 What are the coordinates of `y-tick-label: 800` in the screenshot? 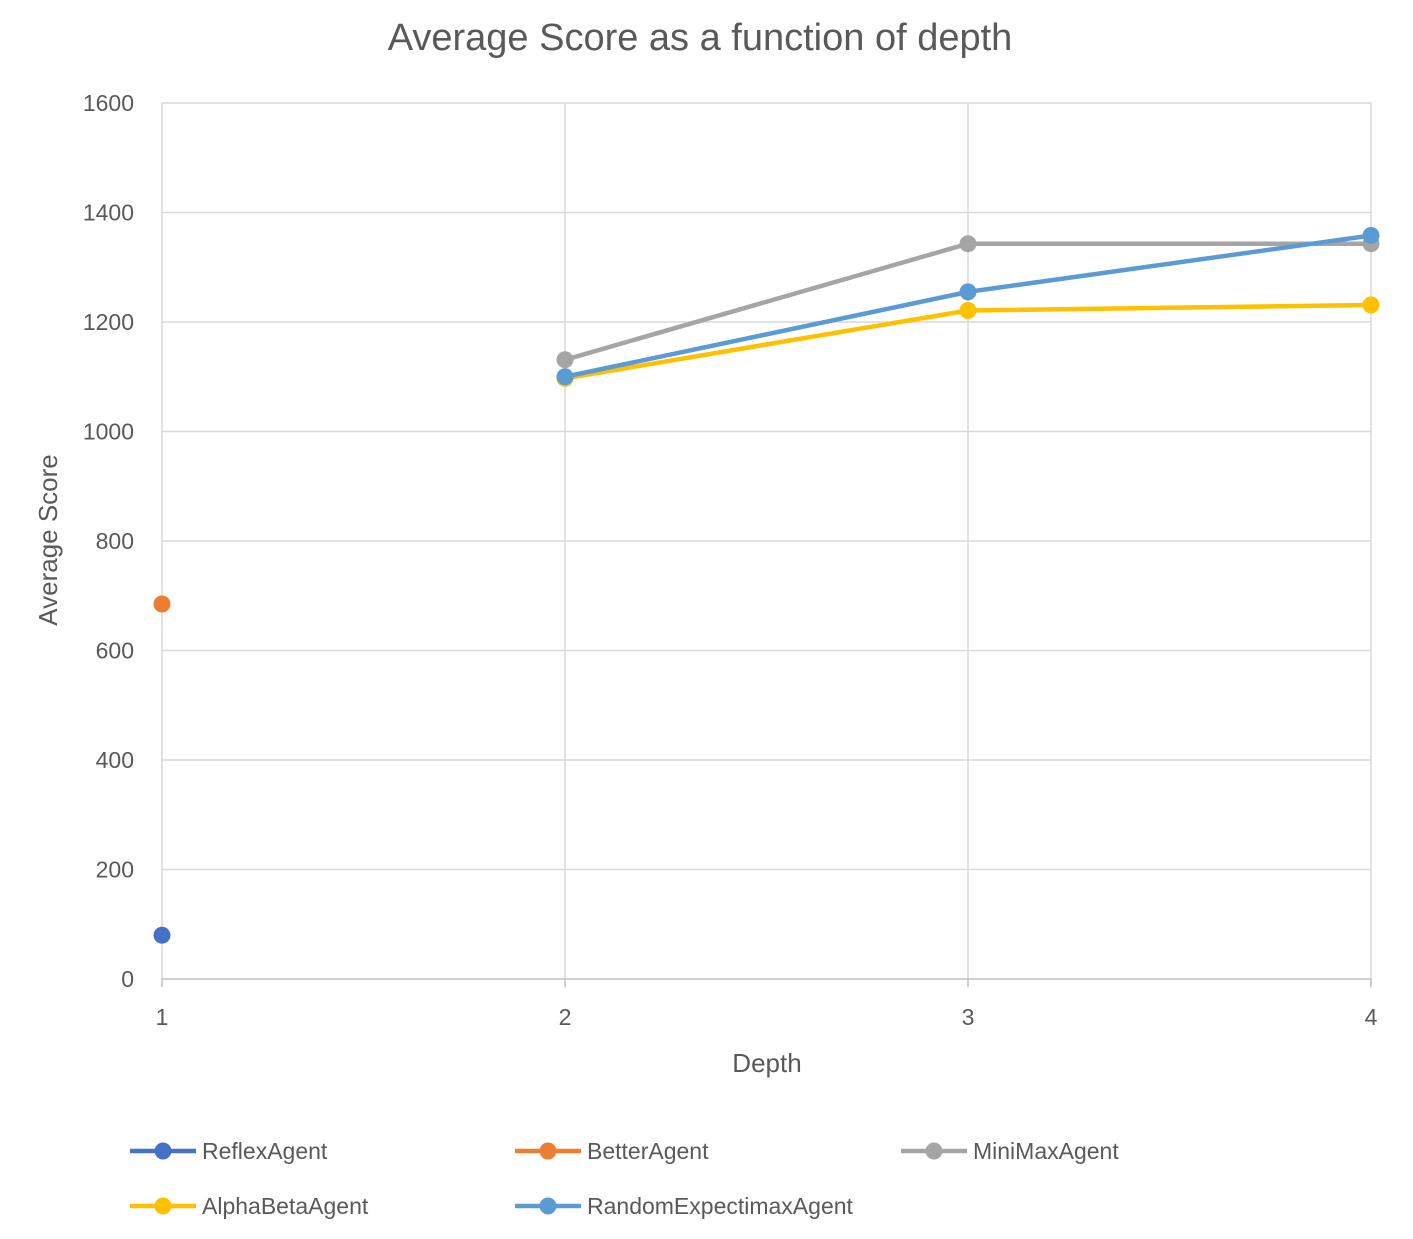 It's located at (115, 541).